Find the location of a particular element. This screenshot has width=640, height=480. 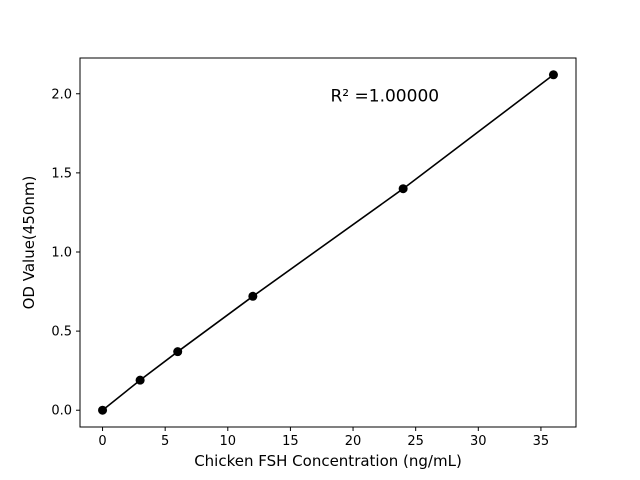

y-tick-label: 0.0 is located at coordinates (61, 411).